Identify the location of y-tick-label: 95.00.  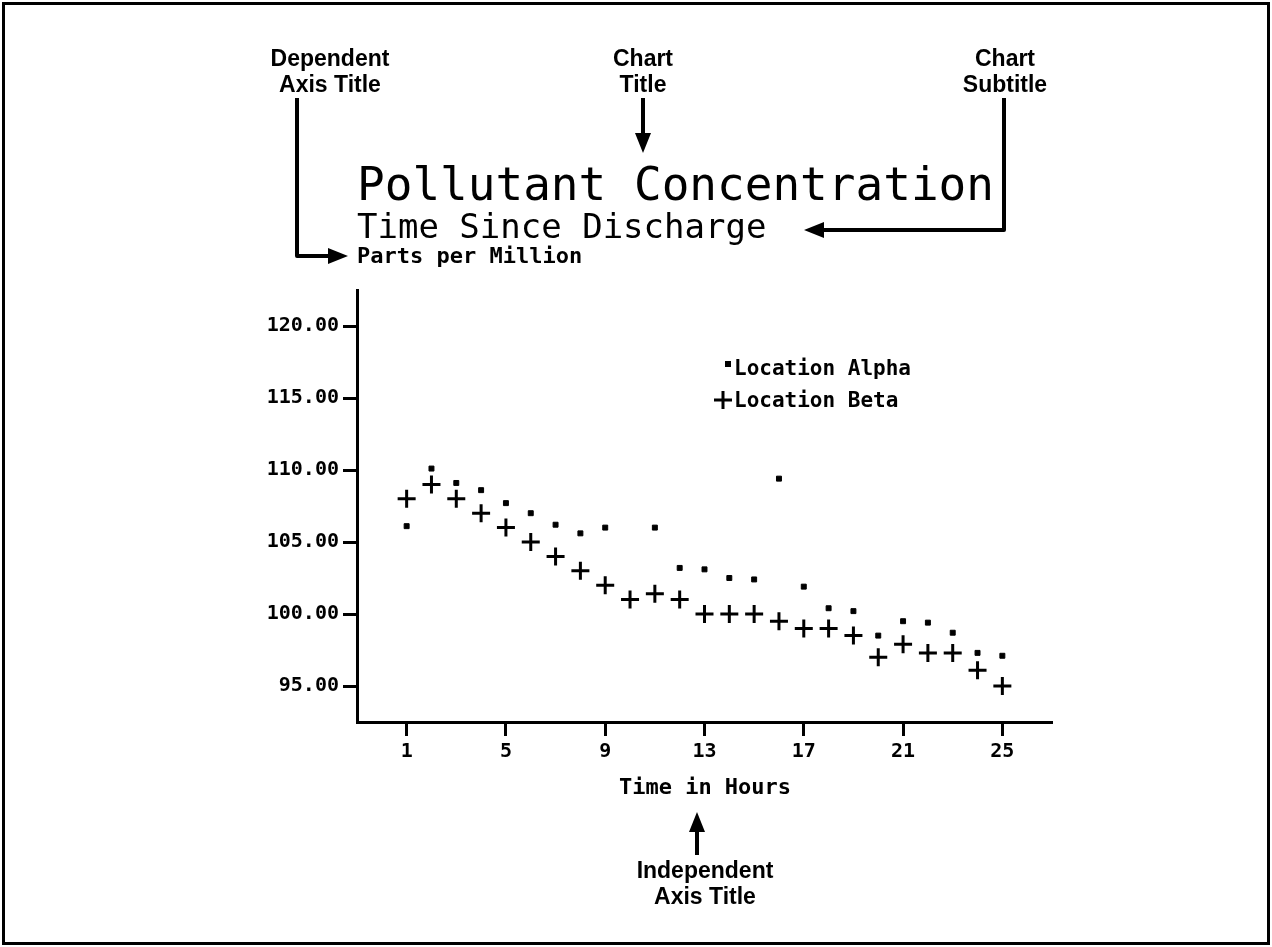
(308, 684).